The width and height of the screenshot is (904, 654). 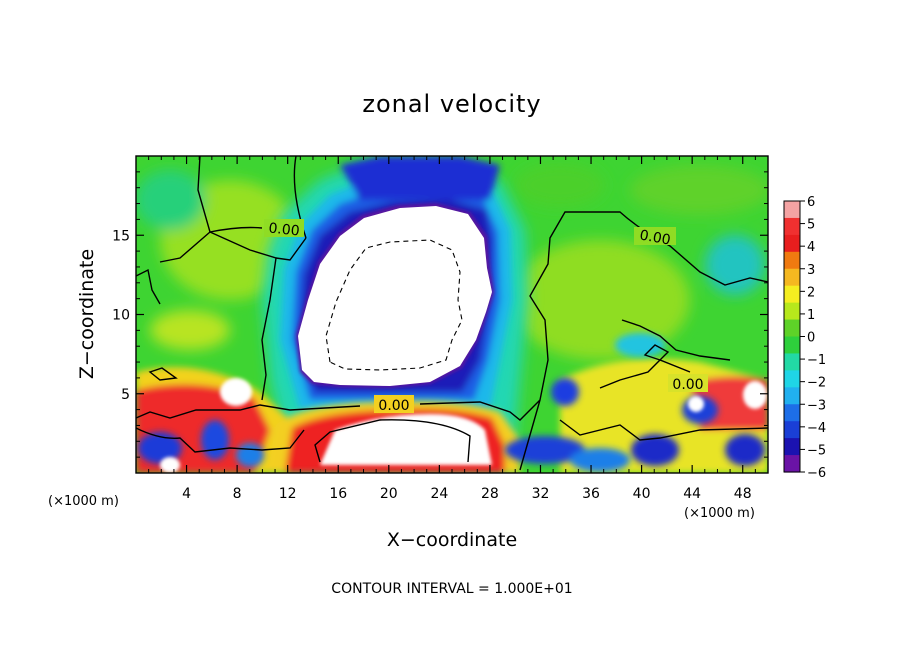 What do you see at coordinates (816, 360) in the screenshot?
I see `colorbar-tick-label: −1` at bounding box center [816, 360].